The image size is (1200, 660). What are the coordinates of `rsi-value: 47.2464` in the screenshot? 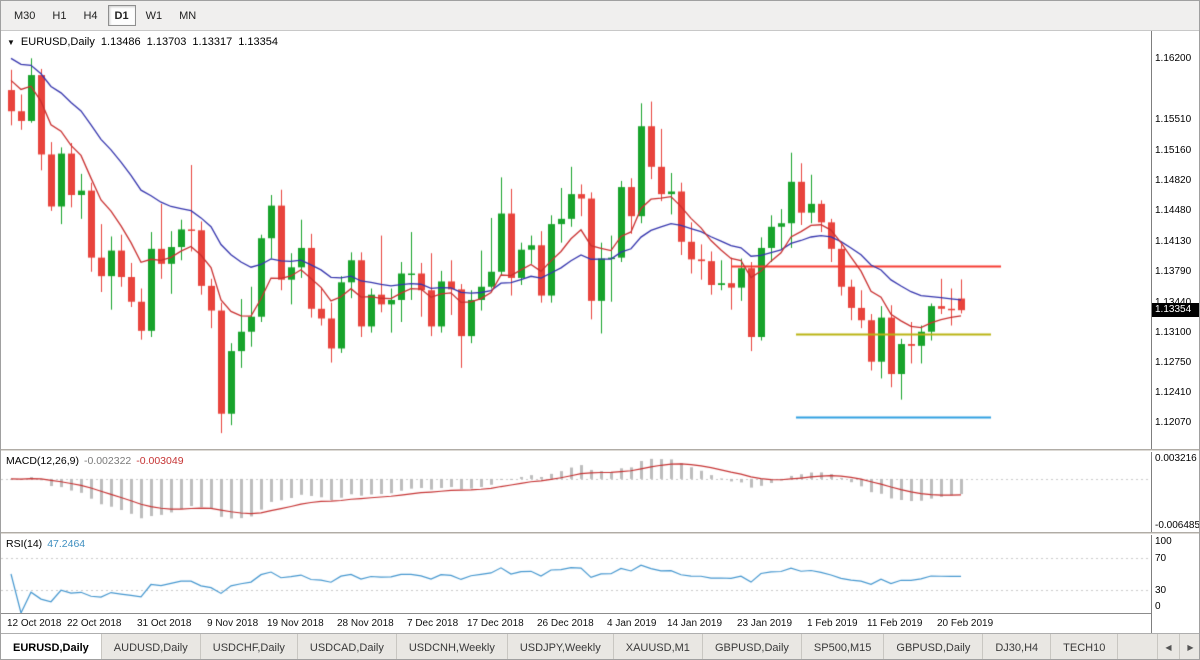 It's located at (66, 544).